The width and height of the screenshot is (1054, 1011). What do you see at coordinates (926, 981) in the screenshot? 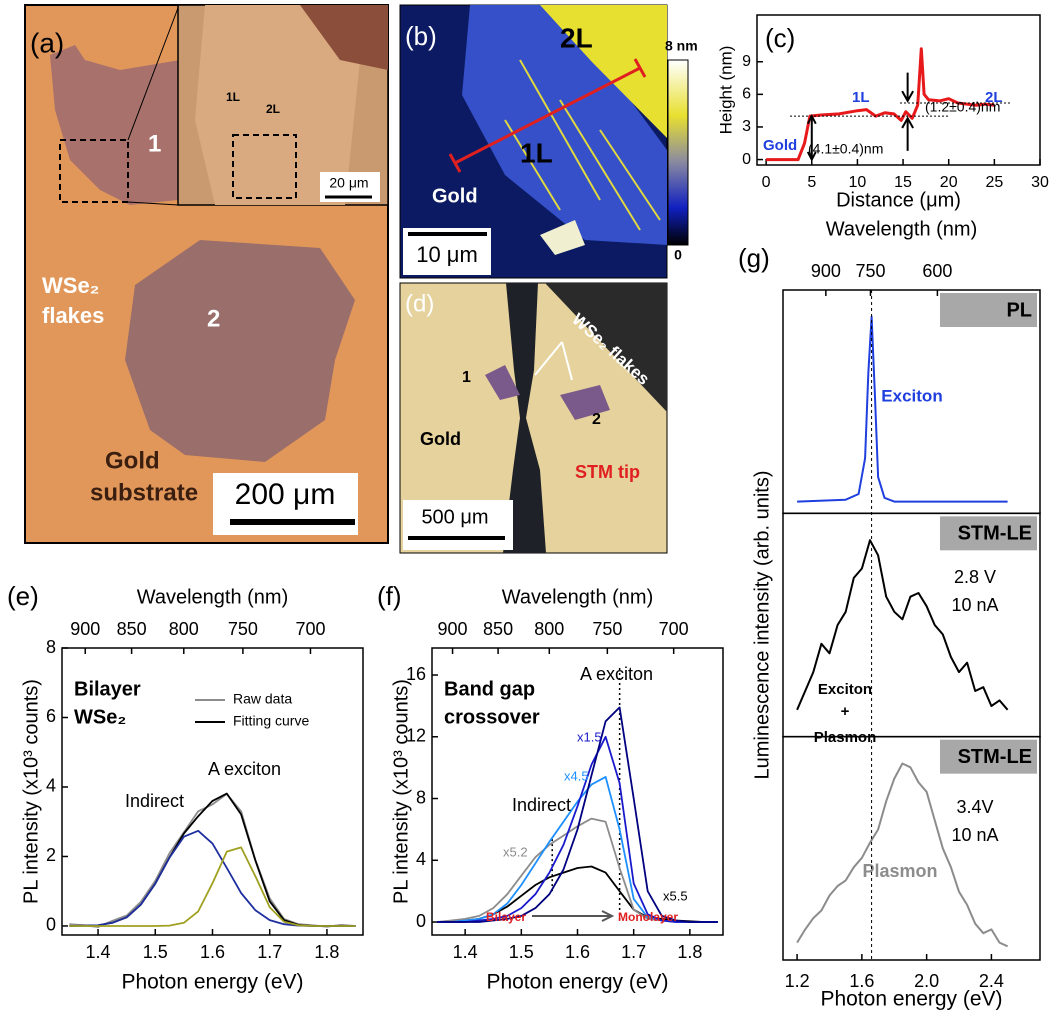
I see `x-tick-label: 2.0` at bounding box center [926, 981].